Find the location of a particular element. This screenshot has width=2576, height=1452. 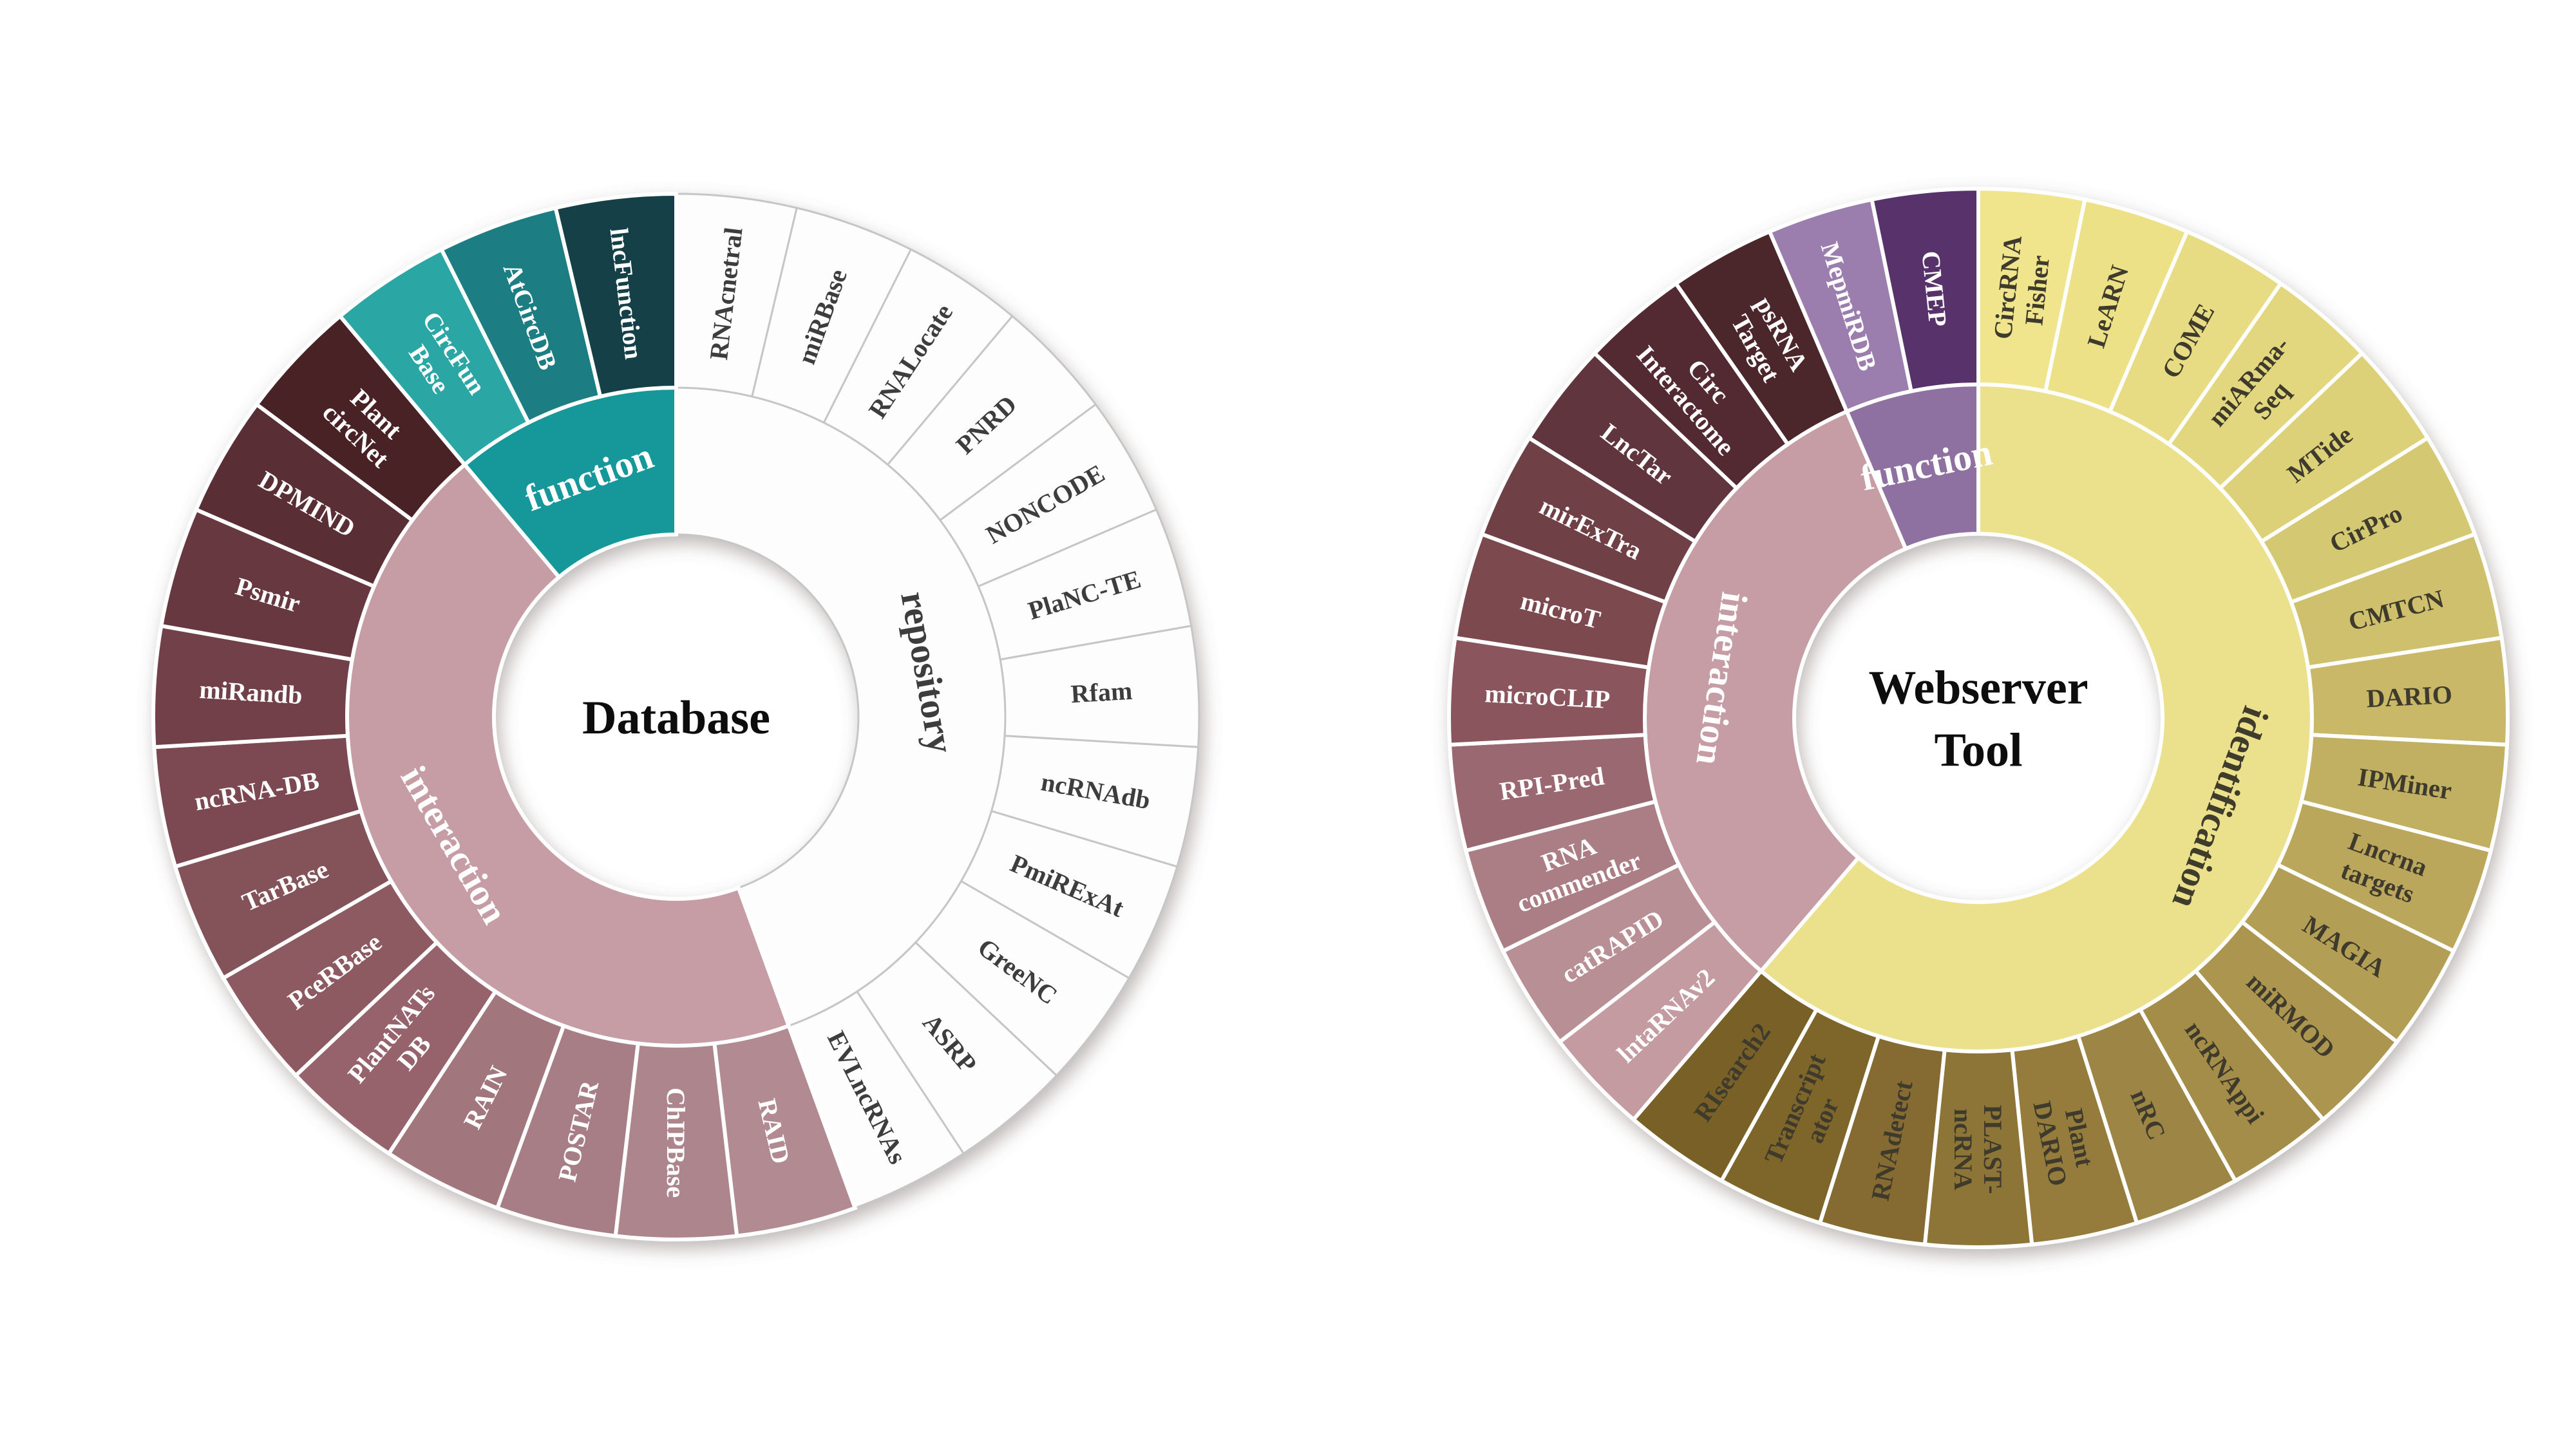

segment-label-mirandb: miRandb is located at coordinates (250, 692).